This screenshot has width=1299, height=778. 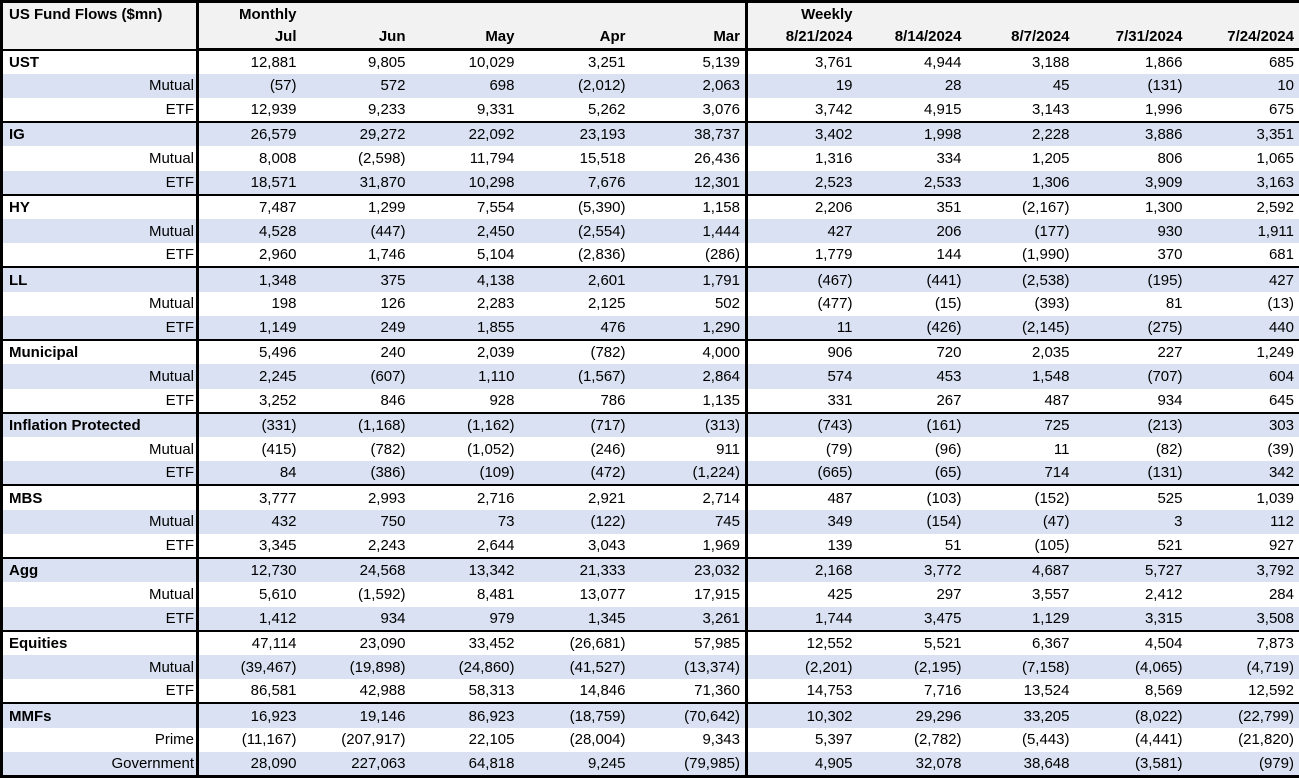 I want to click on value-cell: 574, so click(x=801, y=376).